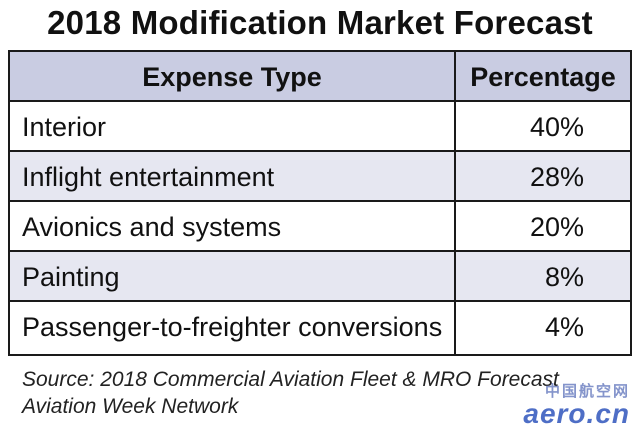 This screenshot has height=432, width=640. What do you see at coordinates (576, 413) in the screenshot?
I see `watermark-main-text: aero.cn` at bounding box center [576, 413].